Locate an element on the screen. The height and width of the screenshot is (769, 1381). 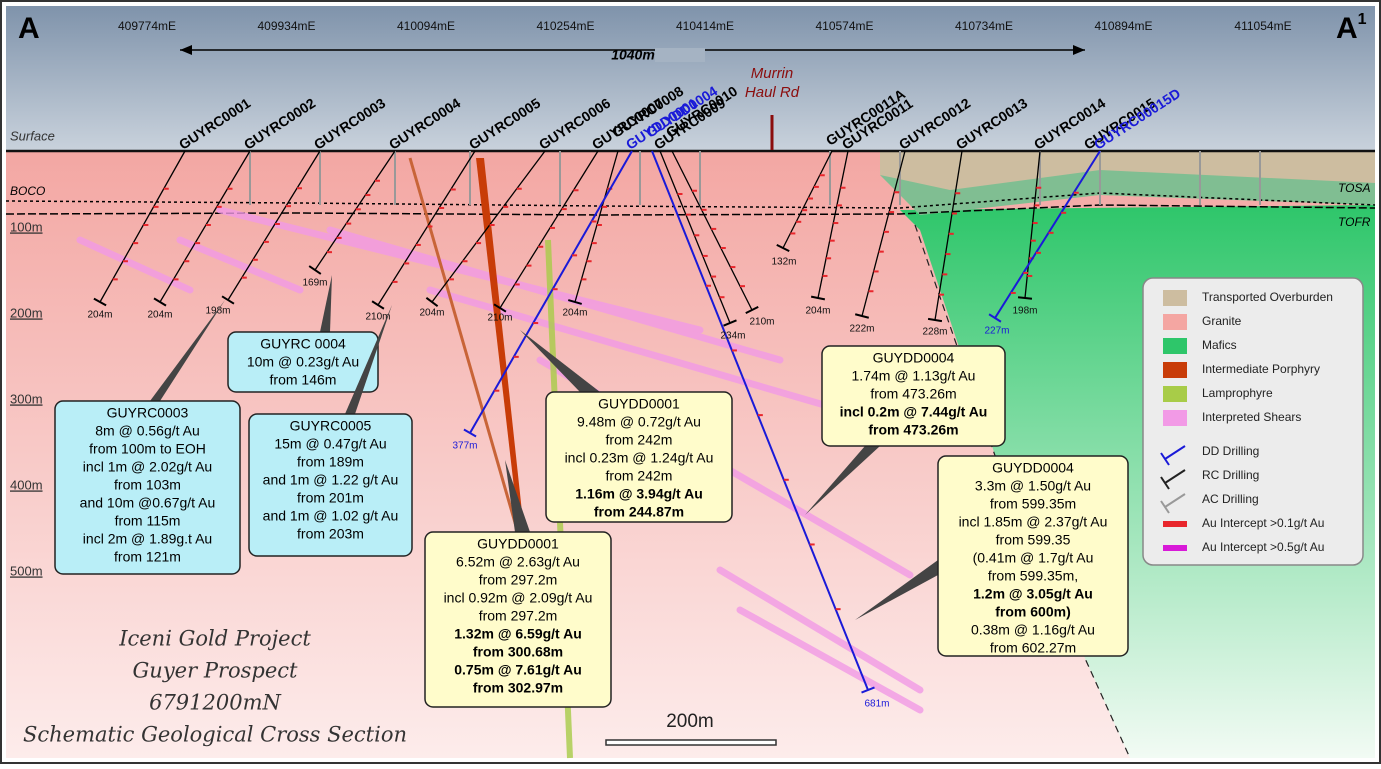
callout-title: GUYRC0003 is located at coordinates (148, 413).